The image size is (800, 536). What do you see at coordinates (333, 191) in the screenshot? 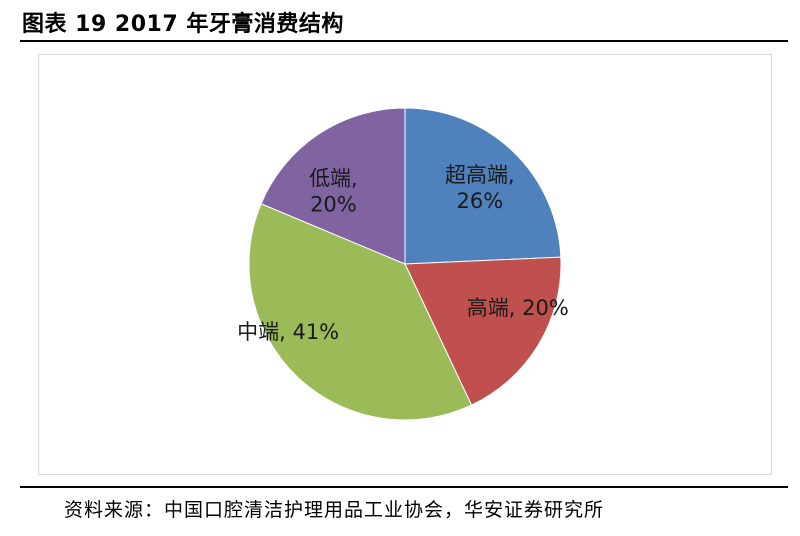
I see `pie-label-3: 低端, 20%` at bounding box center [333, 191].